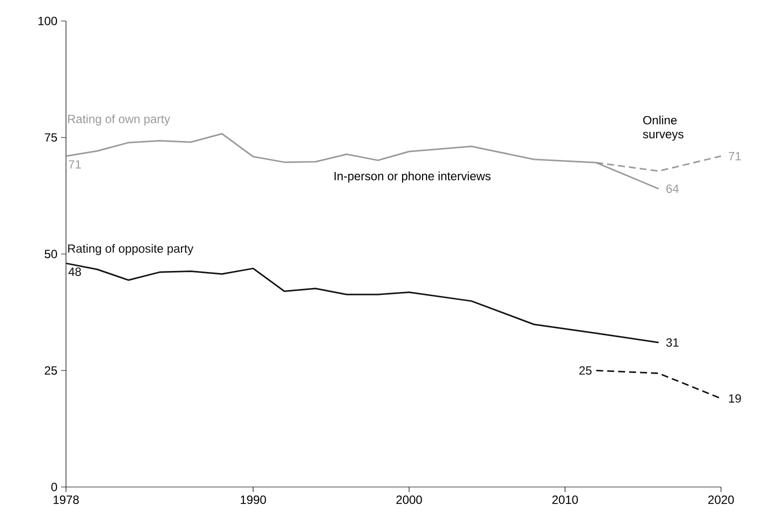 The image size is (757, 530). I want to click on y-tick-label: 75, so click(50, 137).